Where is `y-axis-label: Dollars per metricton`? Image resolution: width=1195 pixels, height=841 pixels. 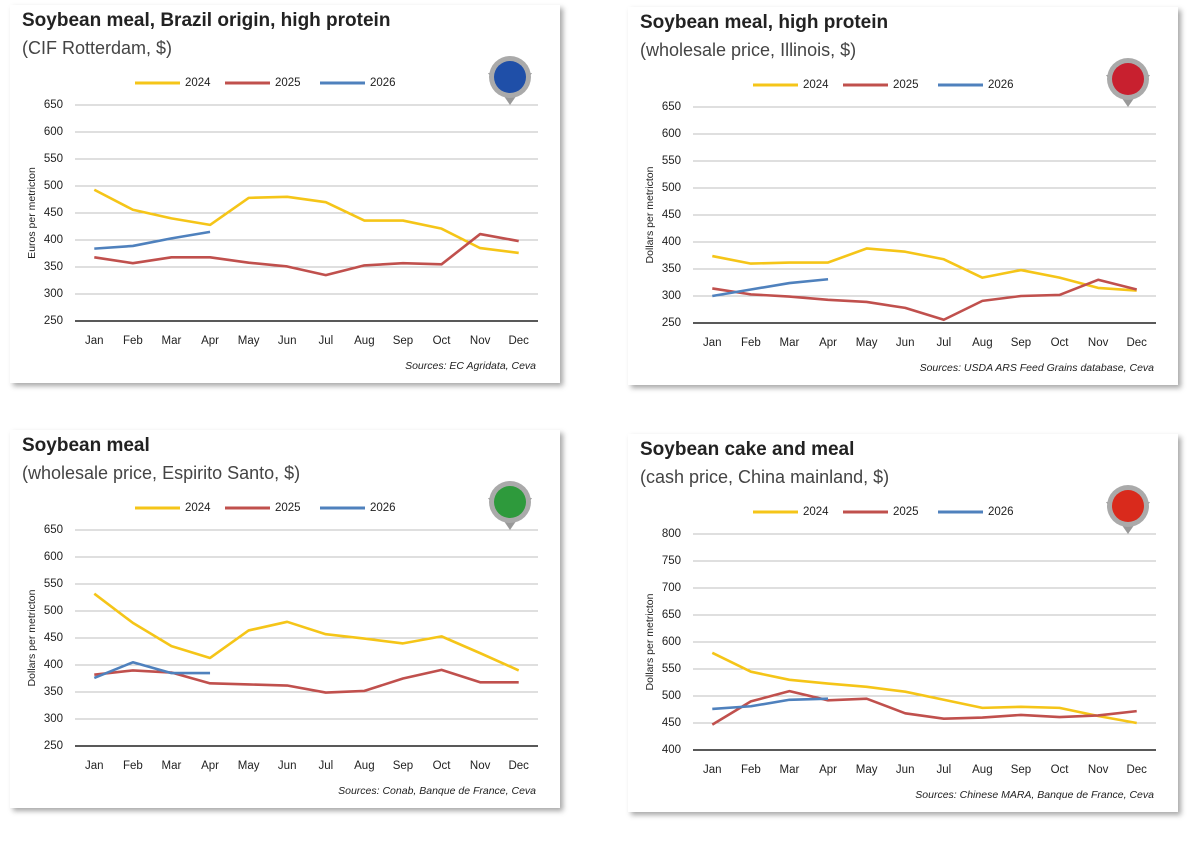 y-axis-label: Dollars per metricton is located at coordinates (32, 637).